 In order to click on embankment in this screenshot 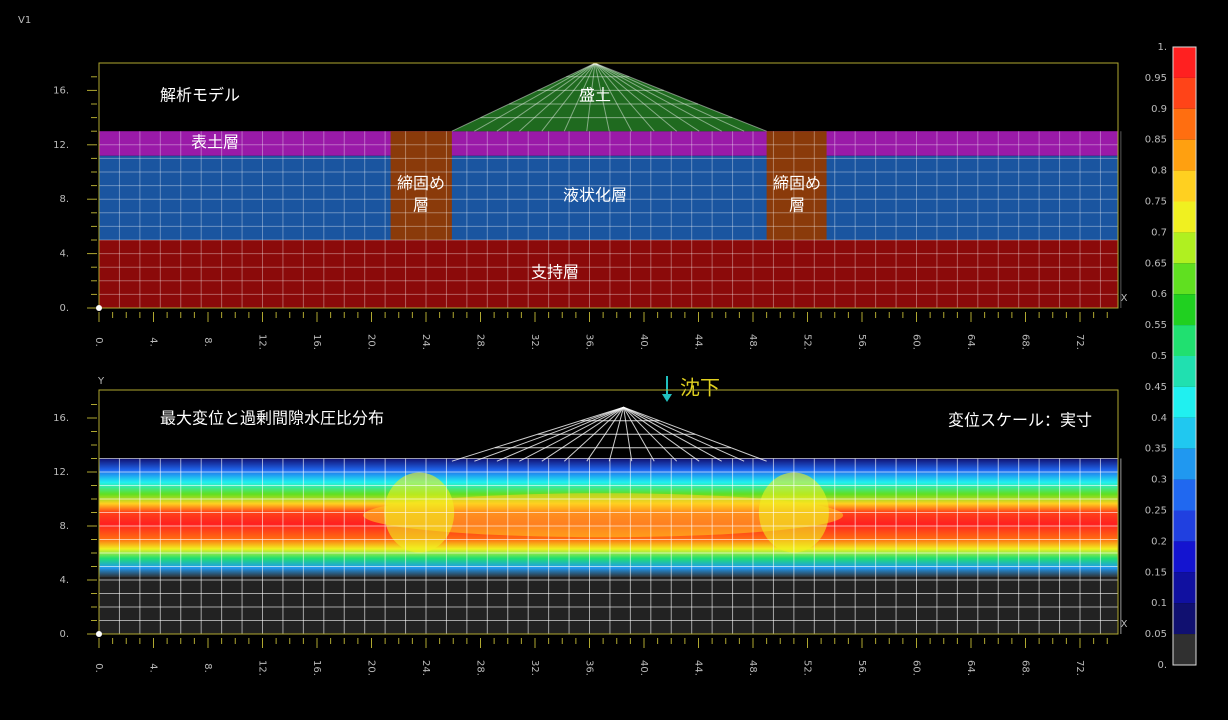, I will do `click(609, 97)`.